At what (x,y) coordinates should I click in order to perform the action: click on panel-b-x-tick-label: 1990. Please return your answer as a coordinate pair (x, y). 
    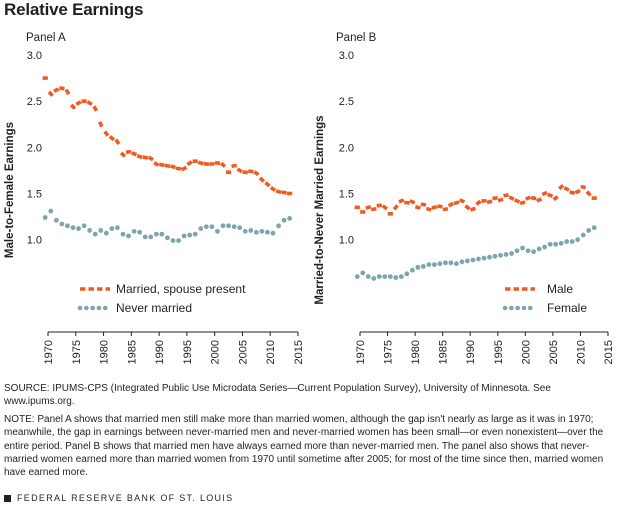
    Looking at the image, I should click on (471, 352).